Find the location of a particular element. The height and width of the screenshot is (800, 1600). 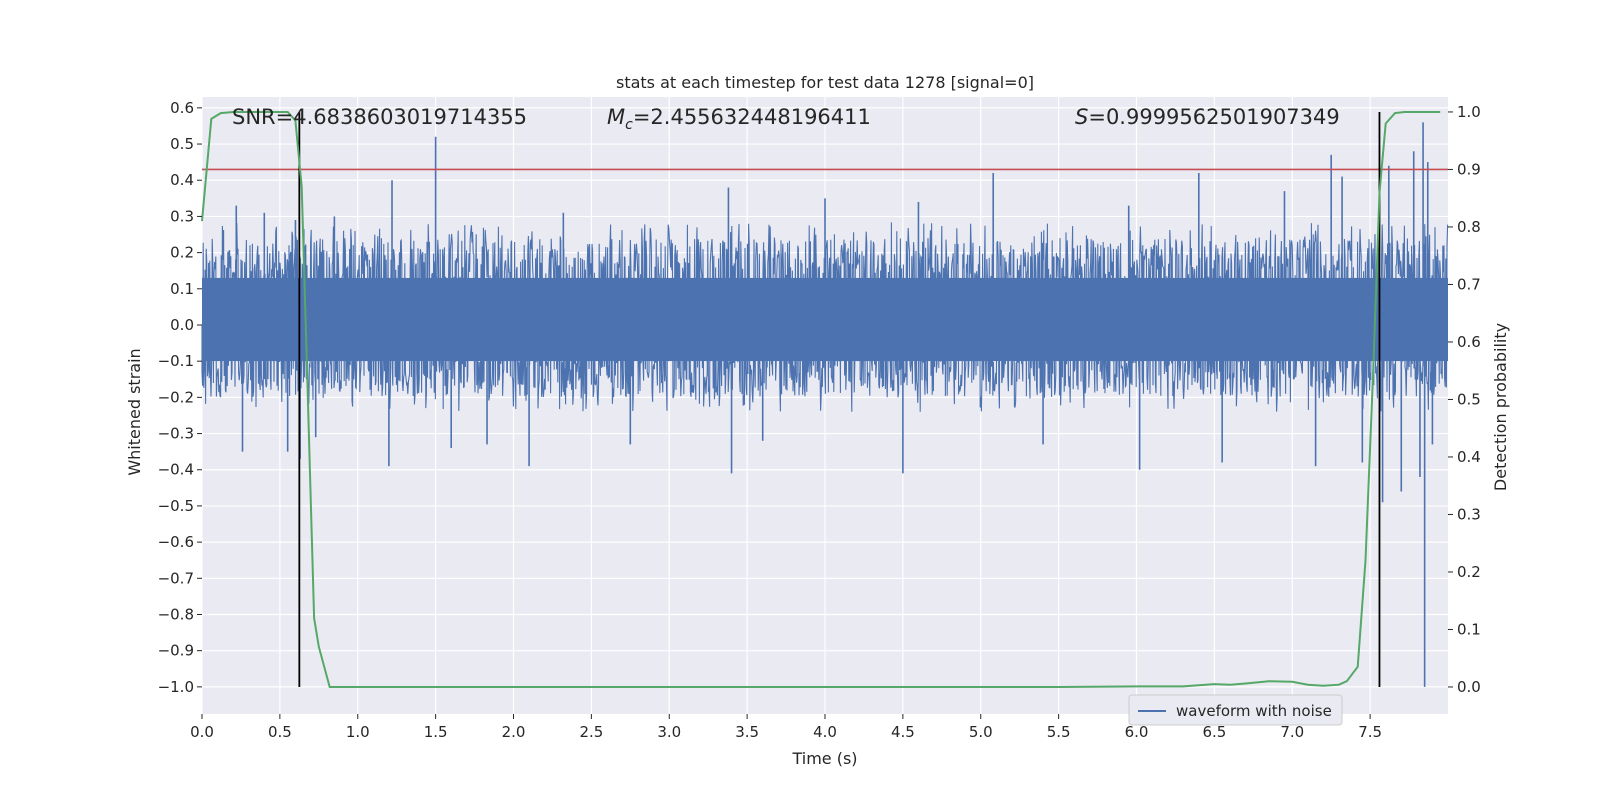

y2-tick-label: 0.0 is located at coordinates (1469, 687).